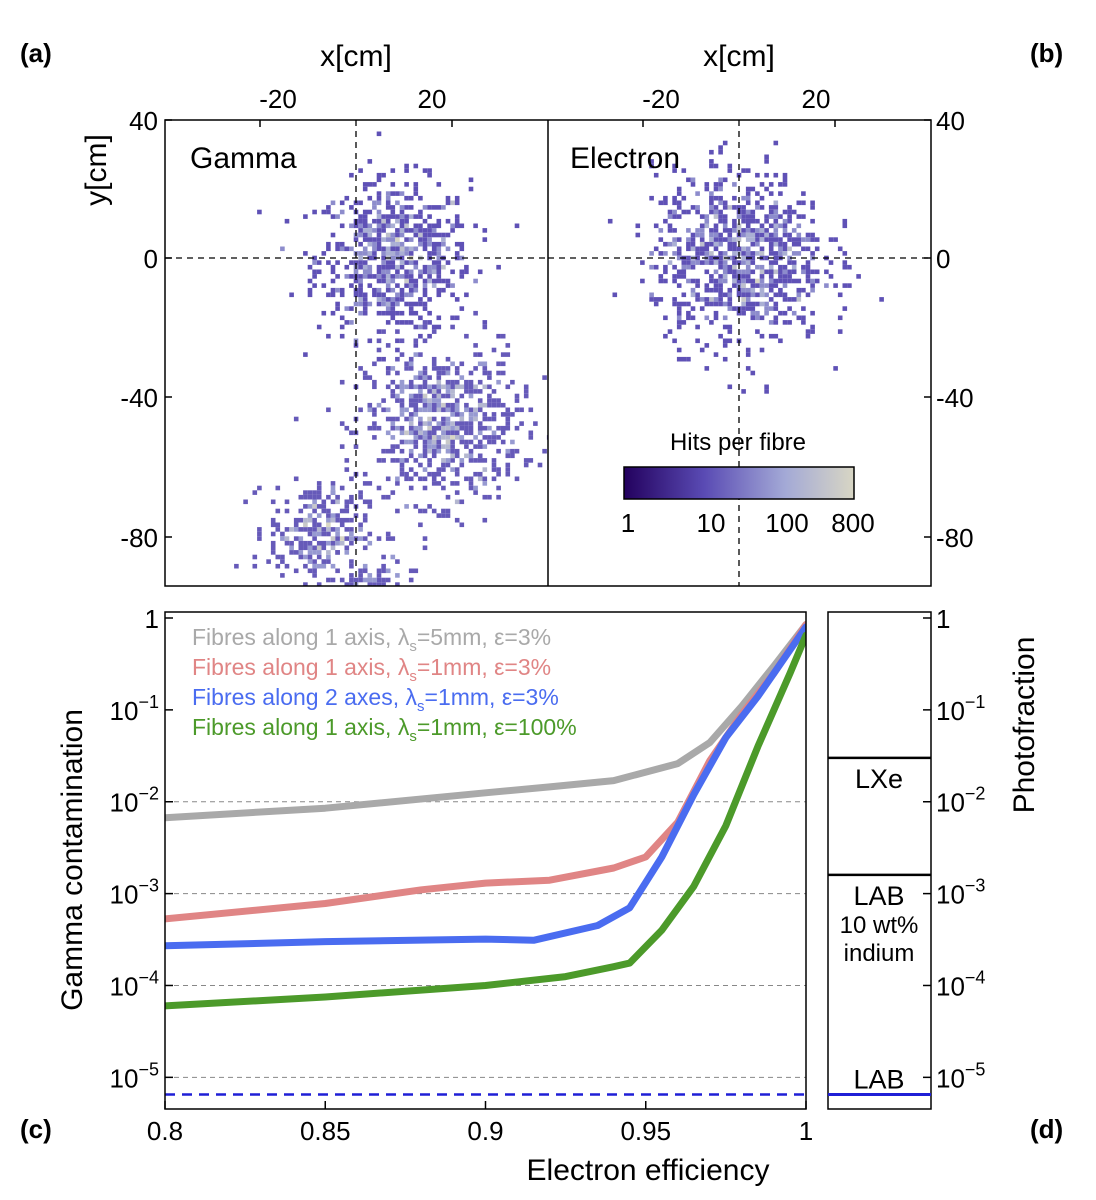  What do you see at coordinates (786, 523) in the screenshot?
I see `colorbar-tick-100: 100` at bounding box center [786, 523].